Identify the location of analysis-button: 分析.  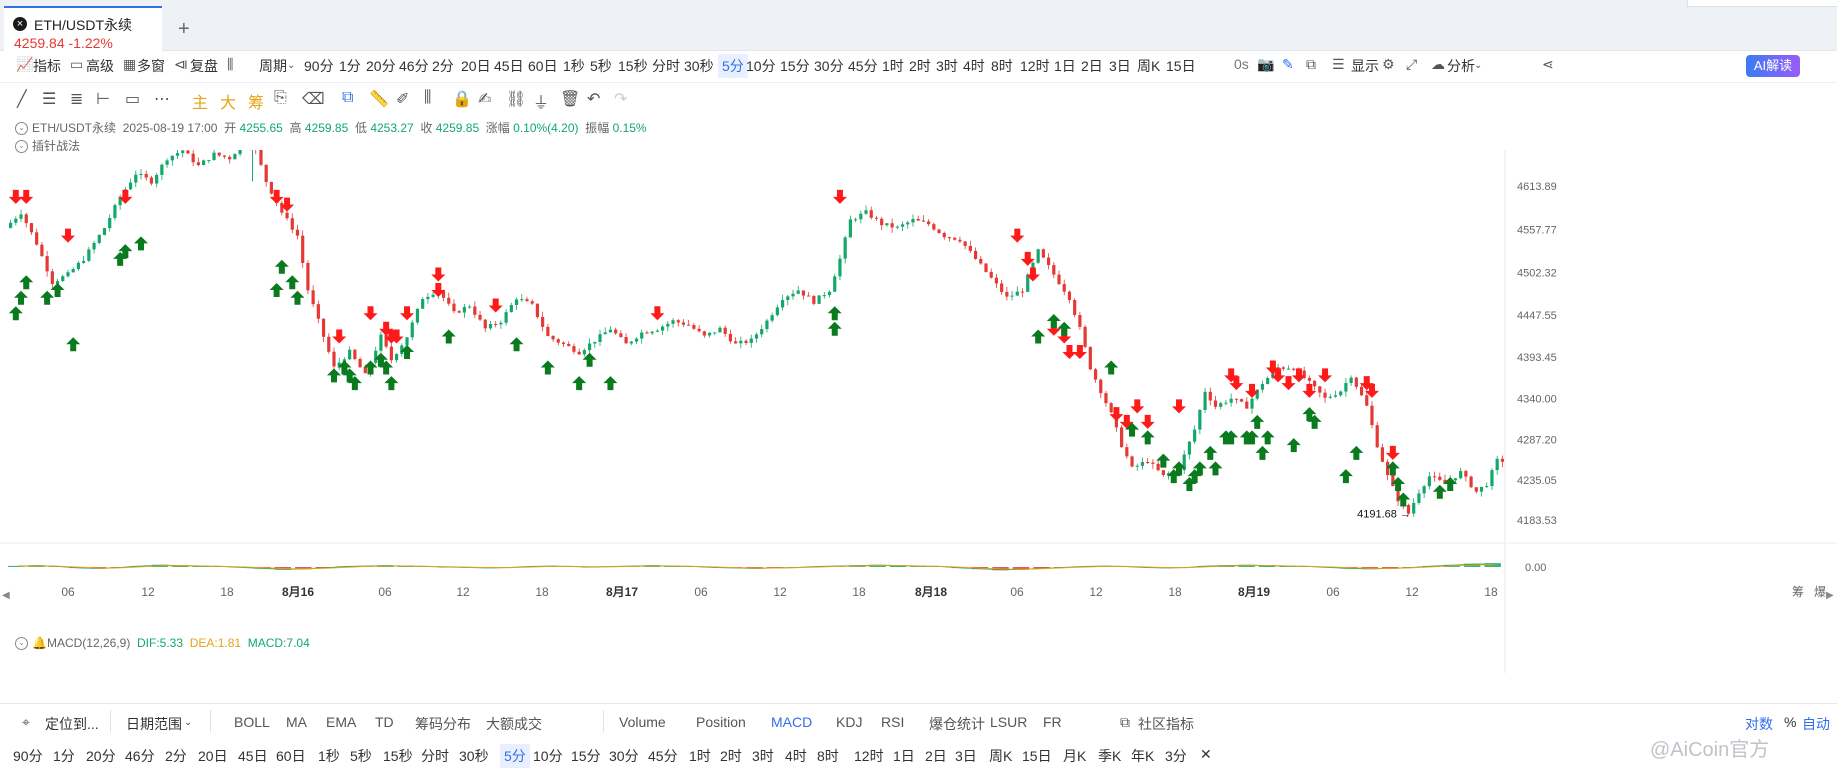
(1461, 66).